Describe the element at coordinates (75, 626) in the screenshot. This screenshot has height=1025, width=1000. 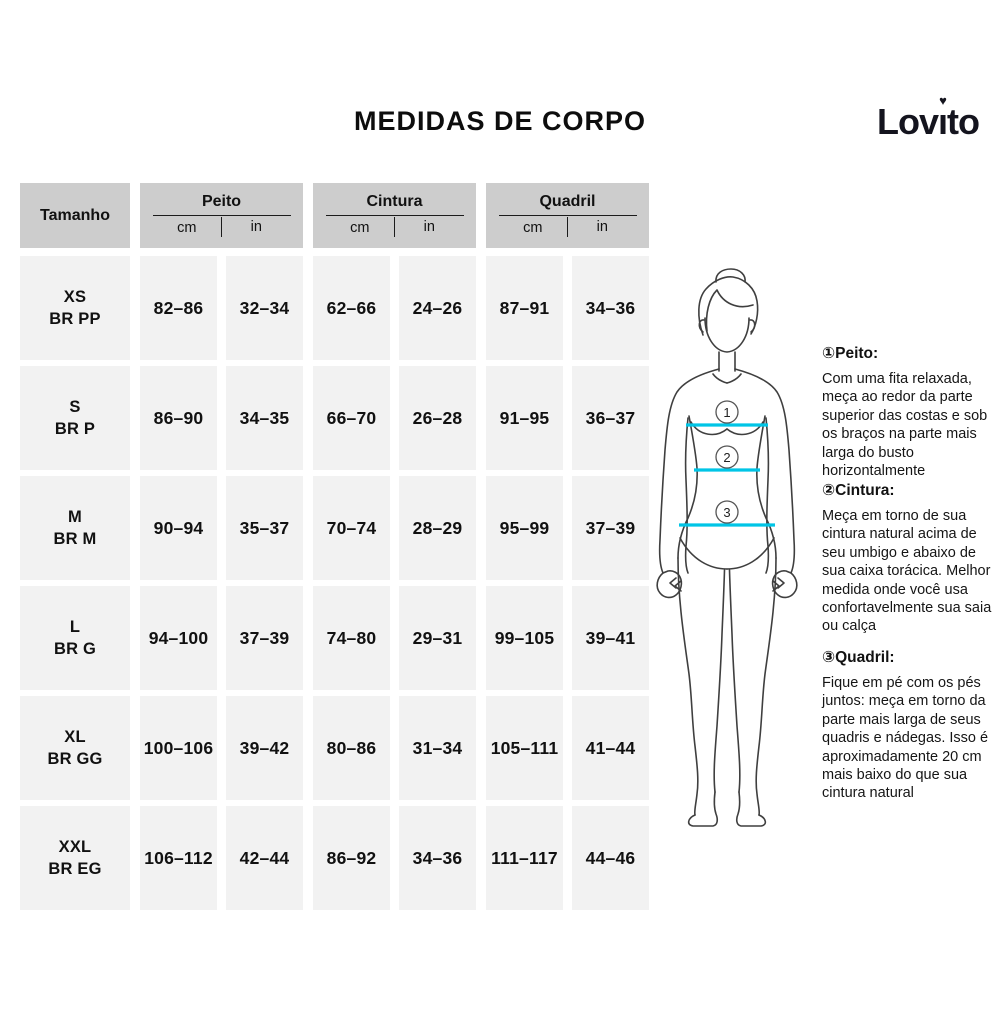
I see `size-label: L` at that location.